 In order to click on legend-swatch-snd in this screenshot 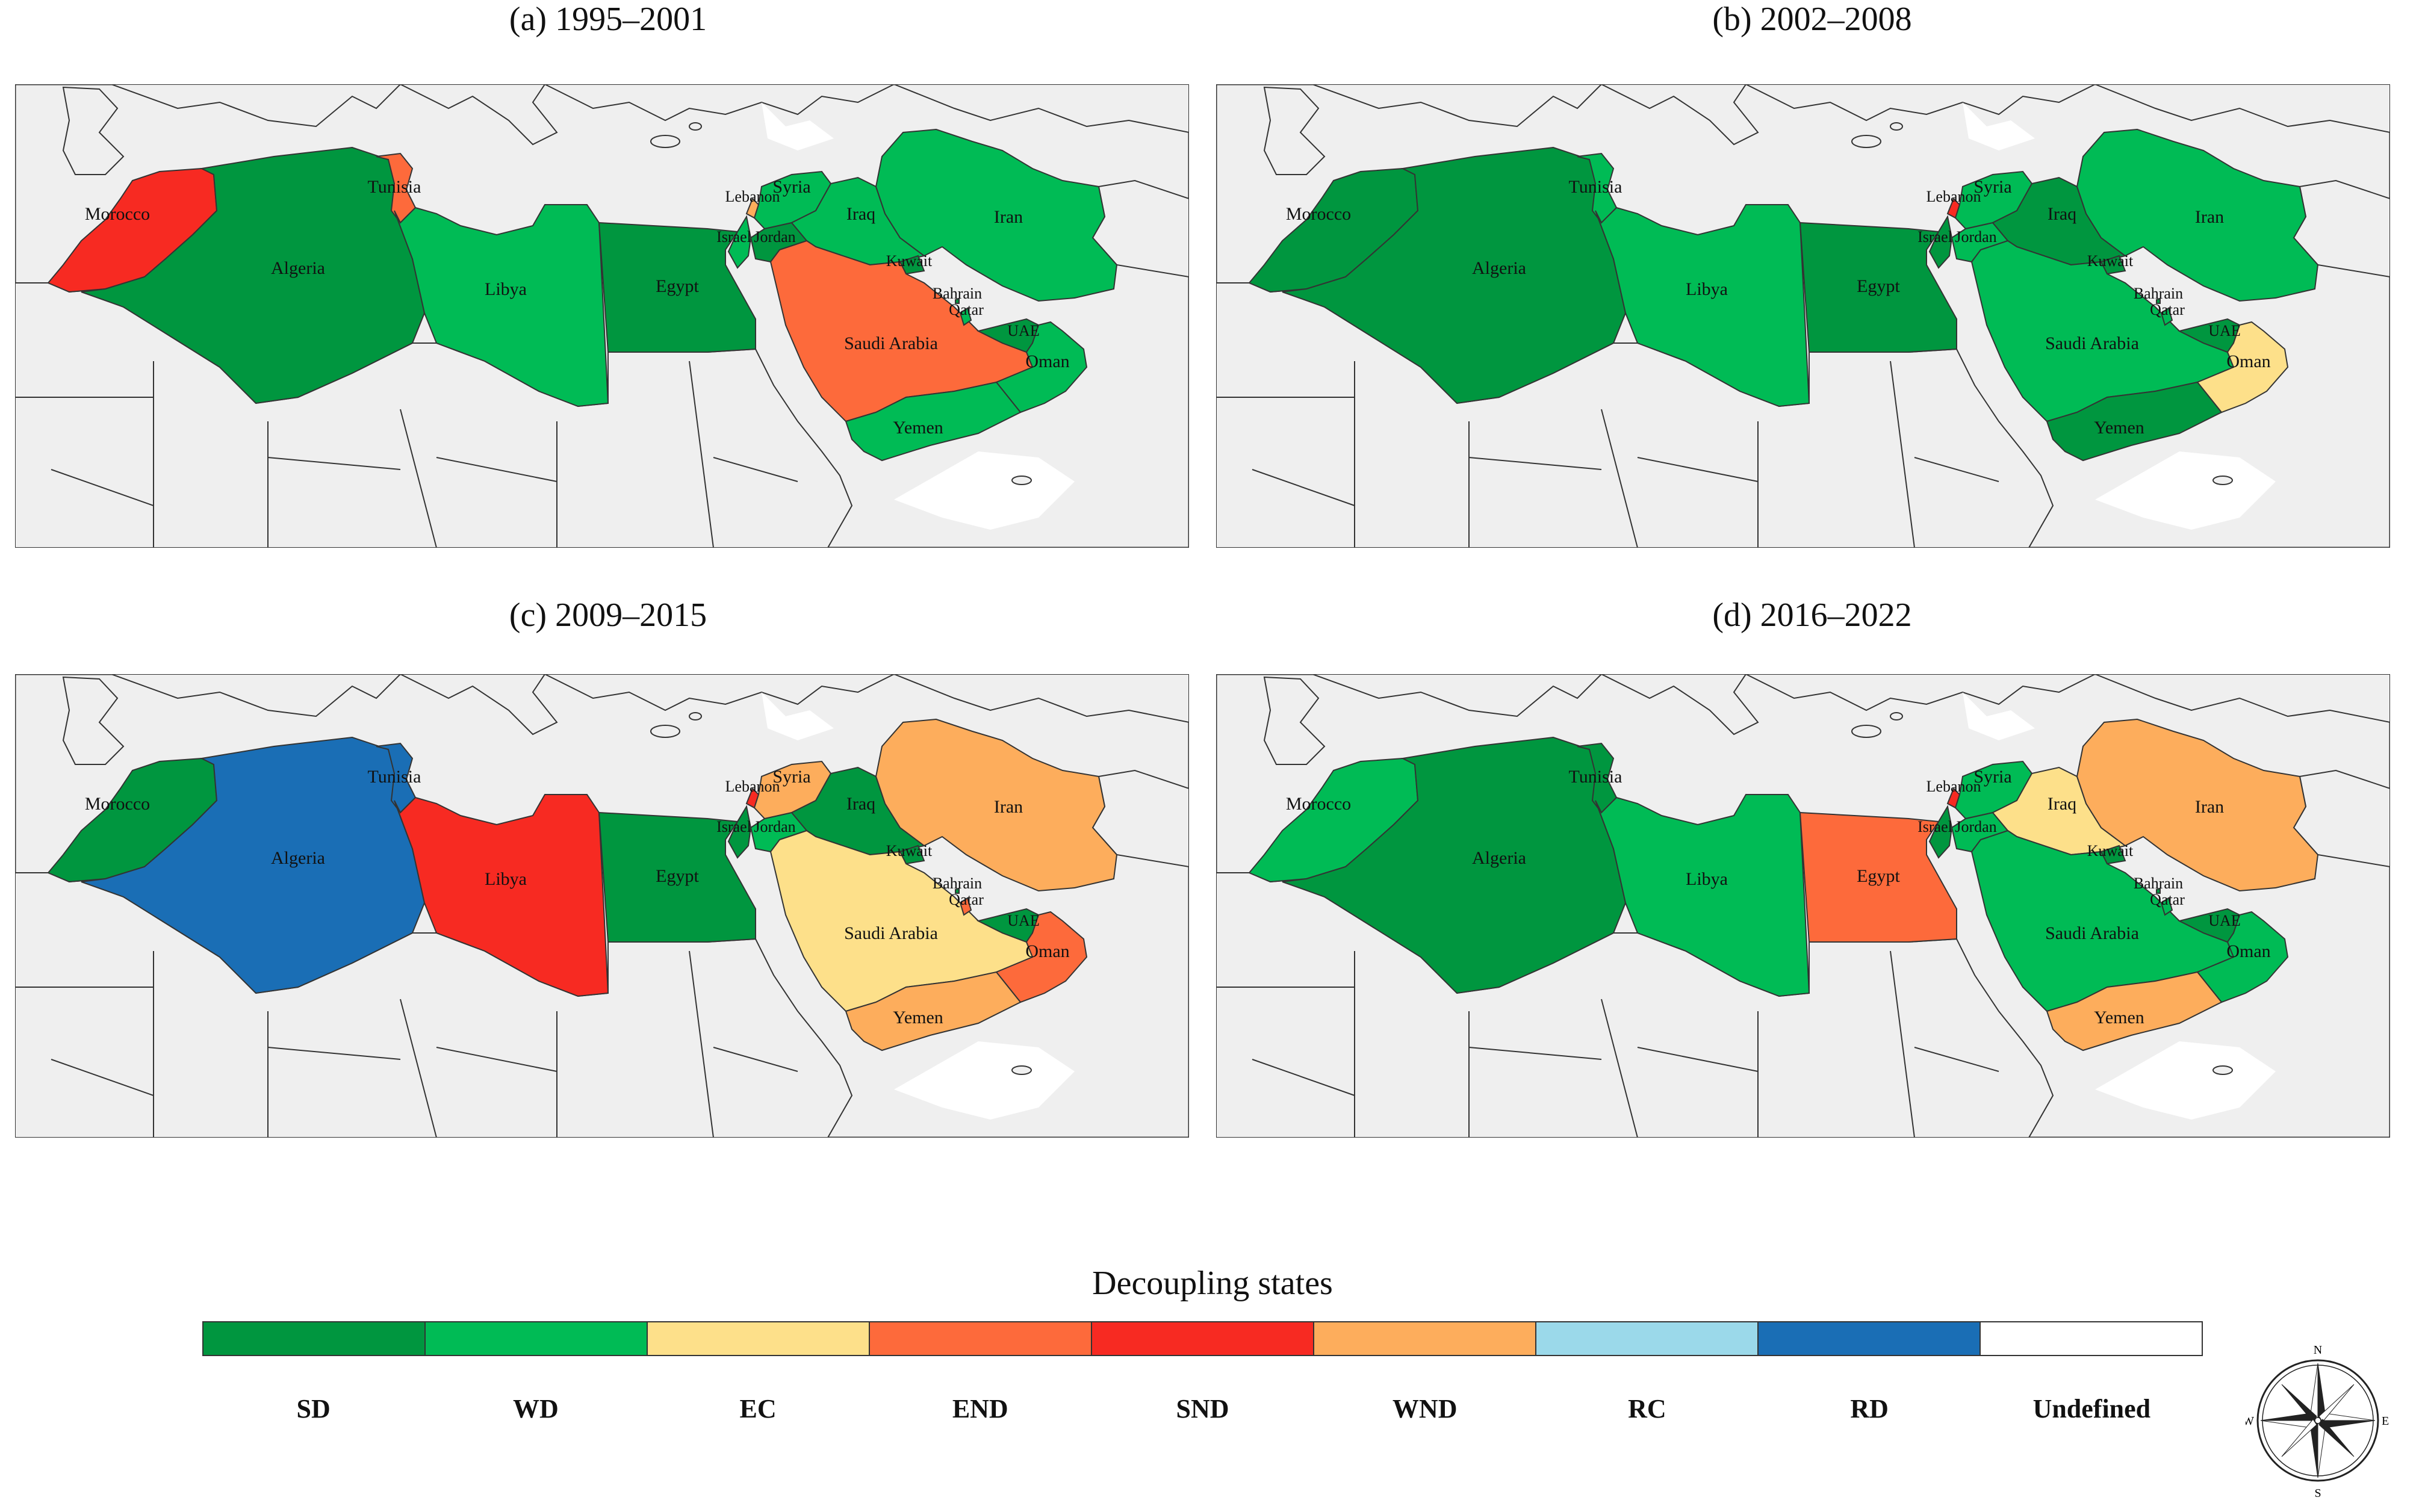, I will do `click(1203, 1338)`.